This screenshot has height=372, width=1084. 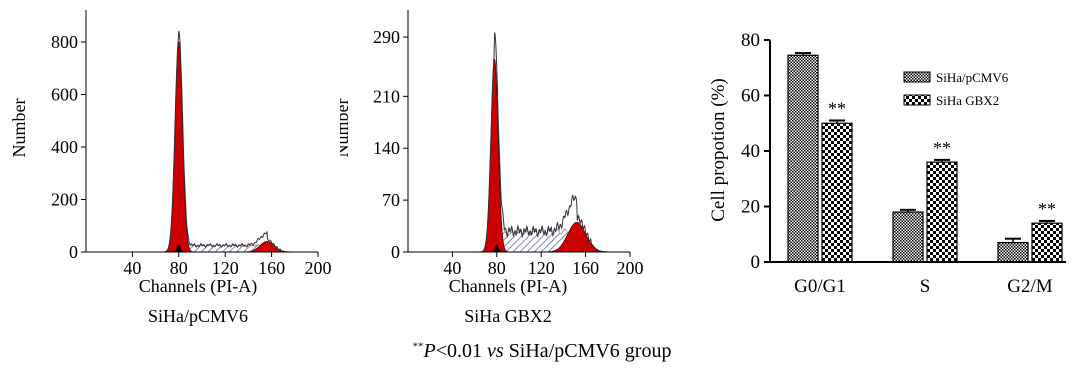 What do you see at coordinates (750, 151) in the screenshot?
I see `y-tick-label: 40` at bounding box center [750, 151].